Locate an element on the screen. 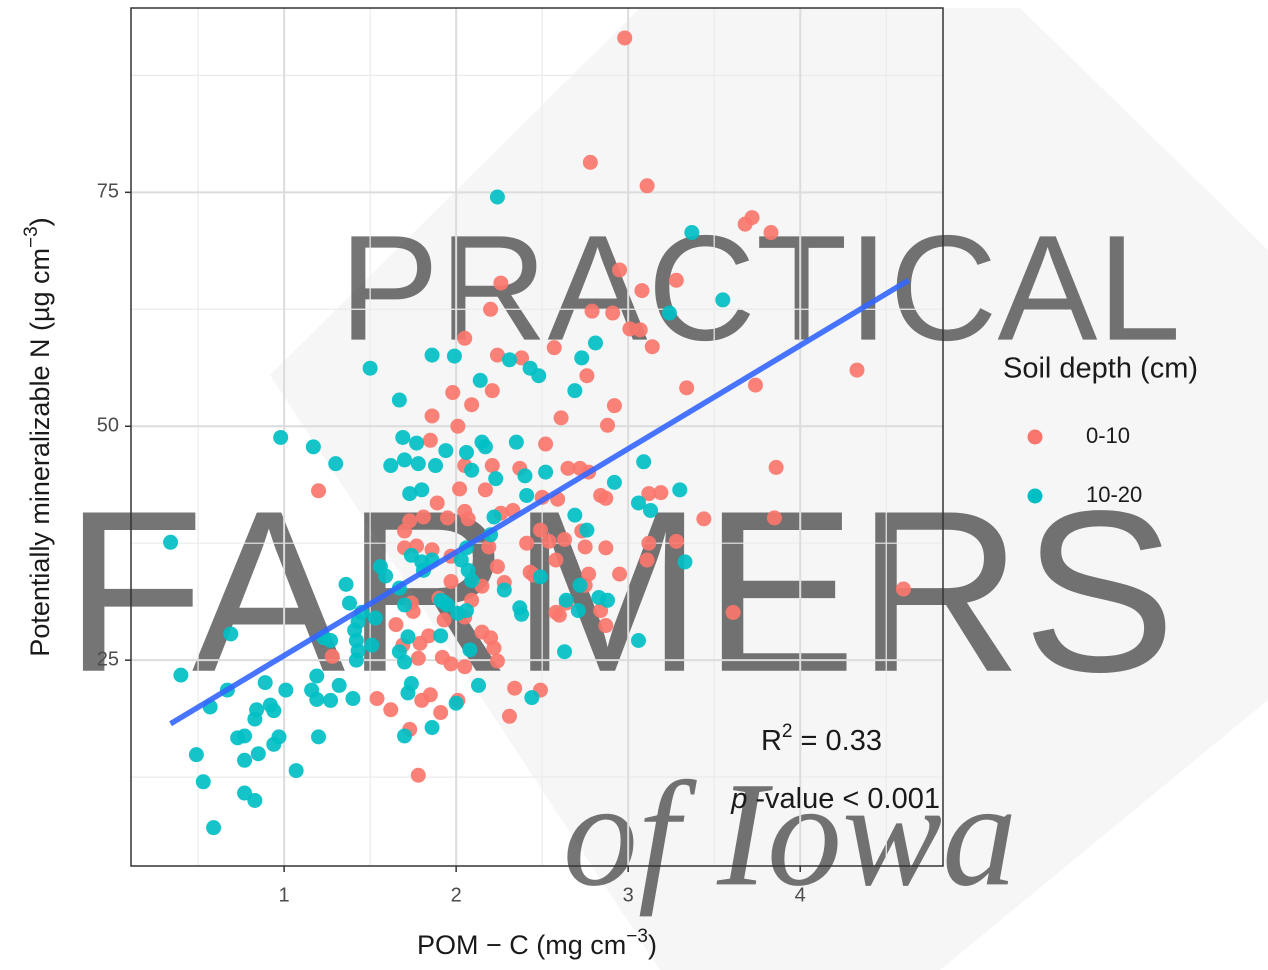 This screenshot has height=970, width=1268. legend-marker is located at coordinates (1035, 437).